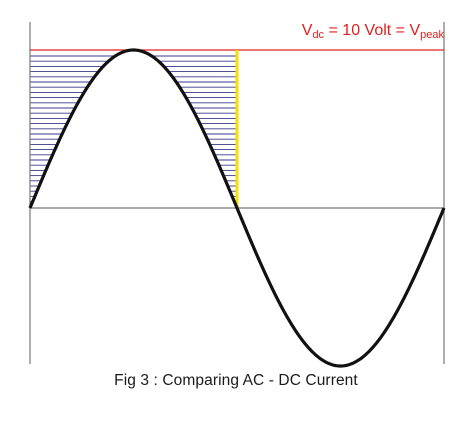 The height and width of the screenshot is (421, 472). I want to click on label-peak-sub: peak, so click(432, 35).